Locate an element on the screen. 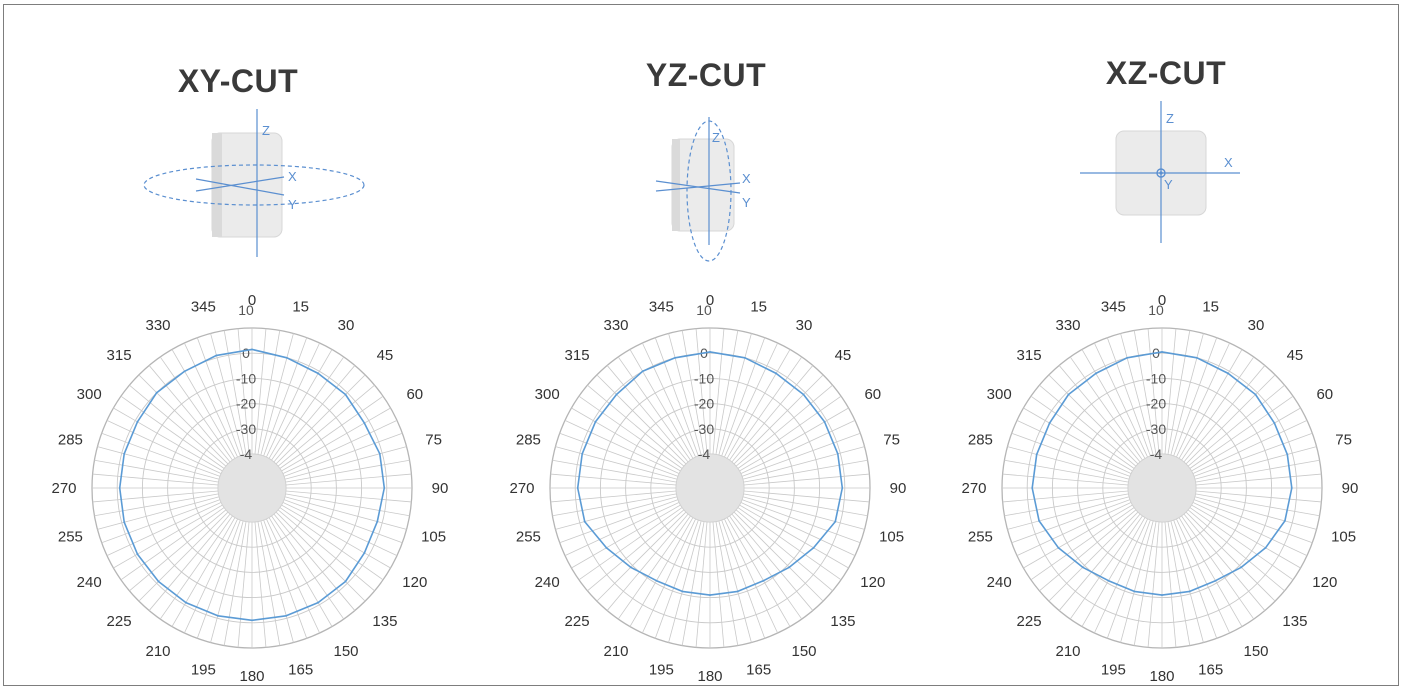 The image size is (1405, 688). angle-label: 135 is located at coordinates (384, 621).